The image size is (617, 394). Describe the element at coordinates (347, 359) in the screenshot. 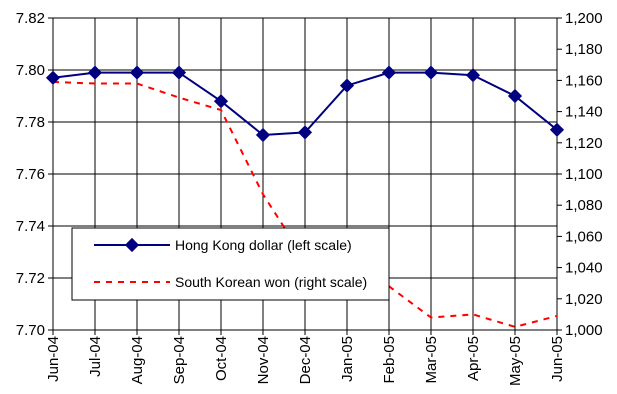

I see `x-tick-label: Jan-05` at that location.